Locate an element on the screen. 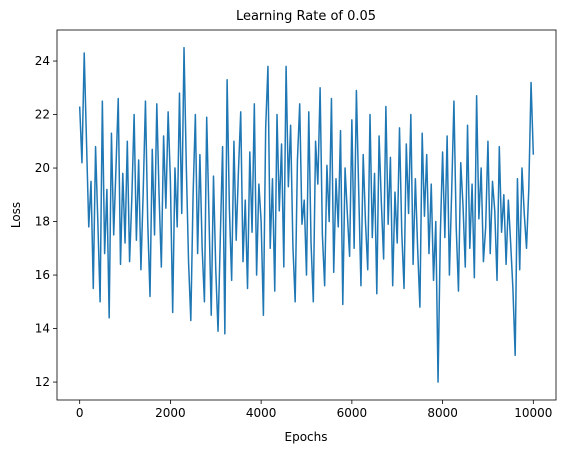 Image resolution: width=563 pixels, height=453 pixels. y-tick-label: 22 is located at coordinates (42, 115).